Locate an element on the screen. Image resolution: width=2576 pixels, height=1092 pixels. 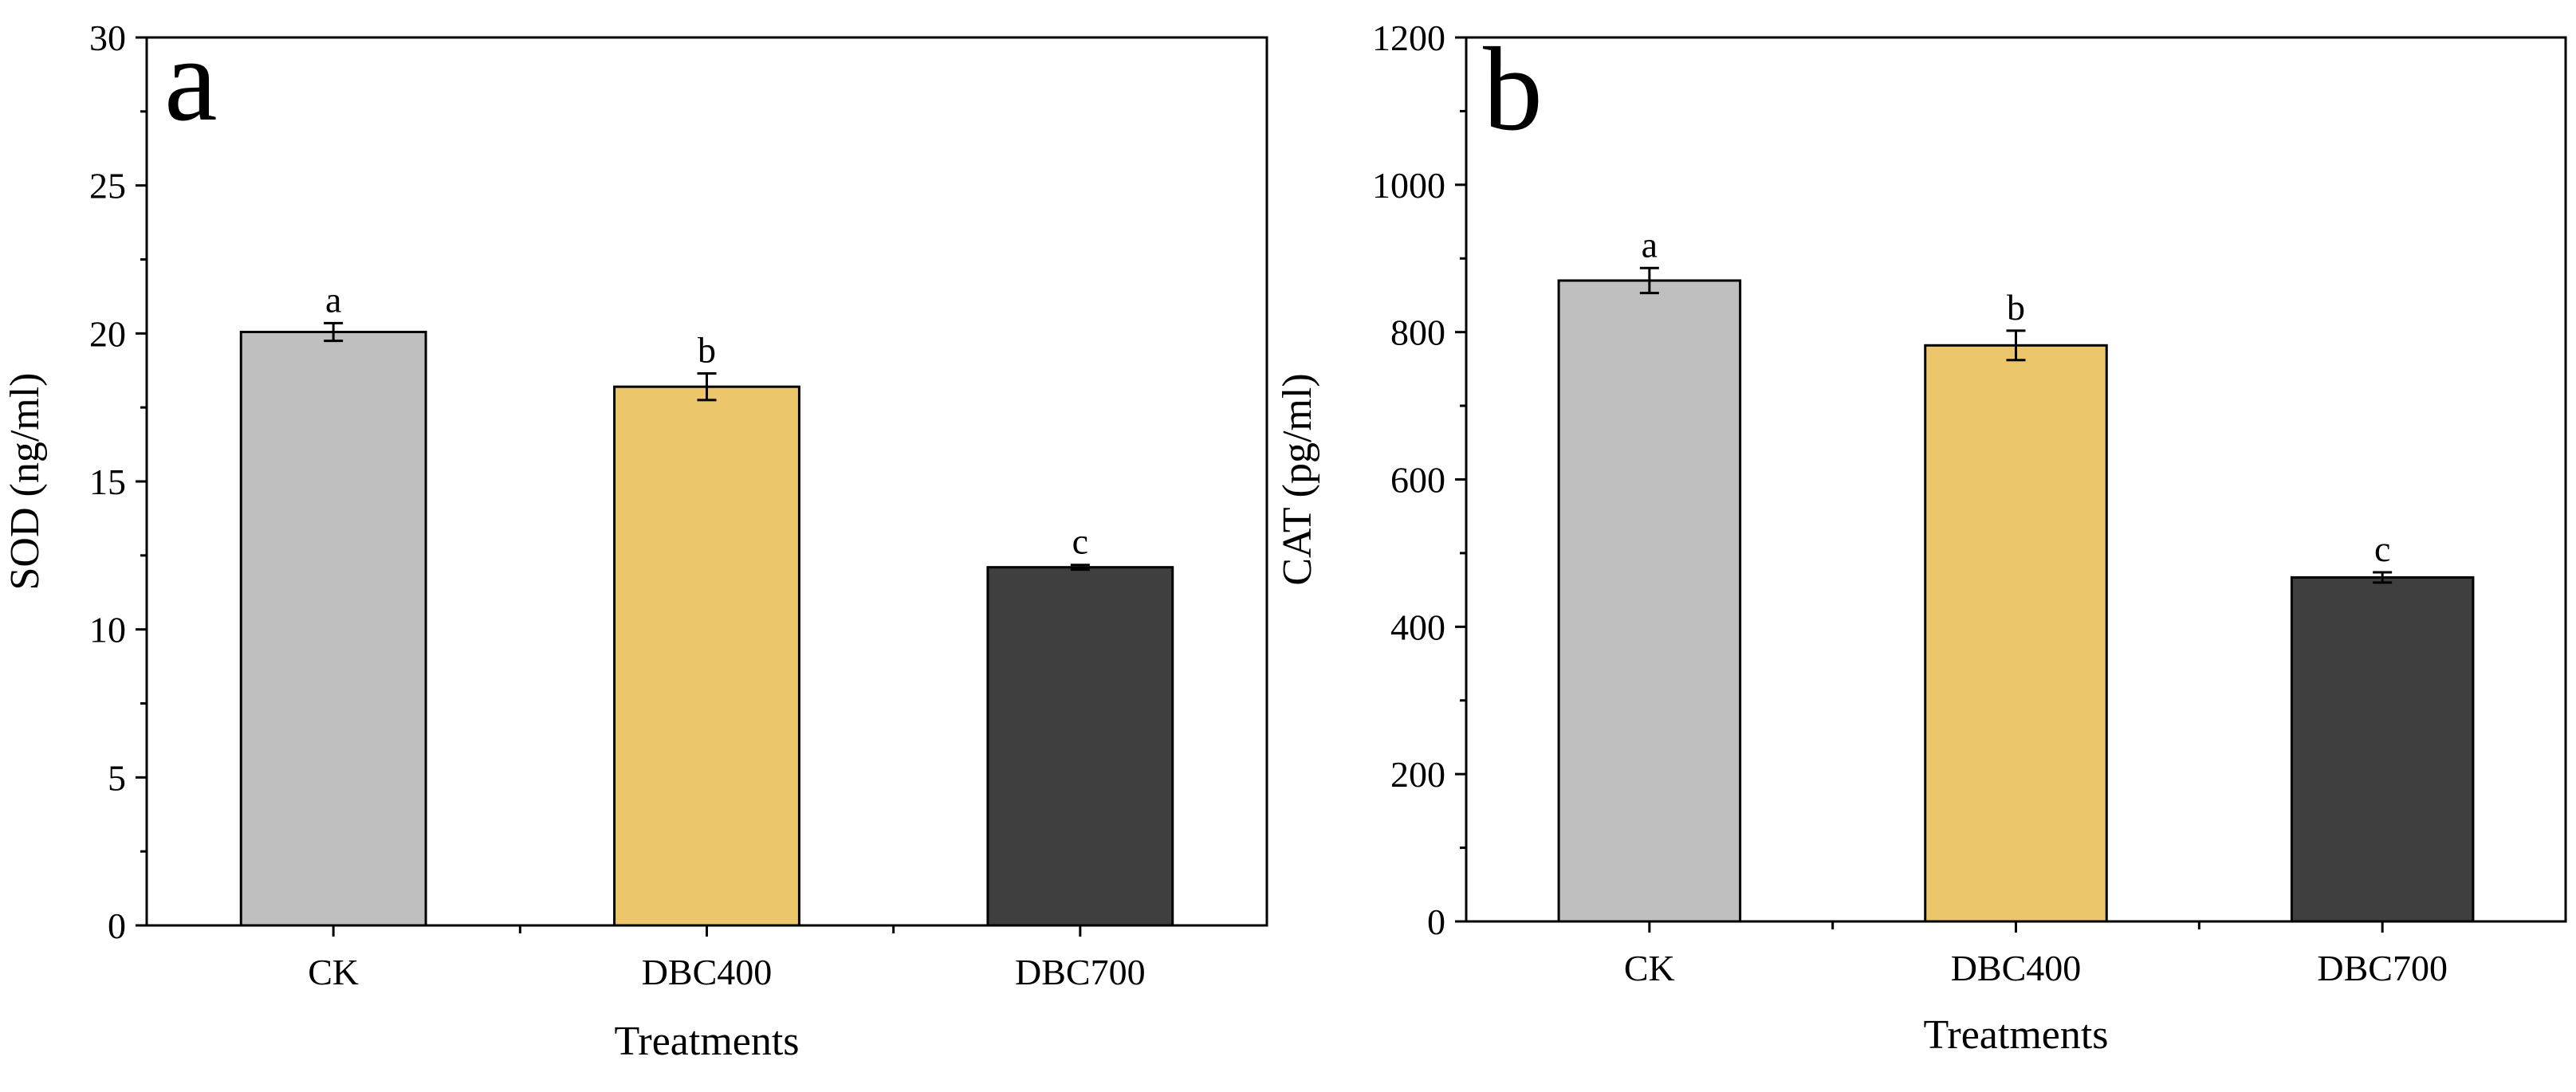
y-tick-label: 1200 is located at coordinates (1409, 38).